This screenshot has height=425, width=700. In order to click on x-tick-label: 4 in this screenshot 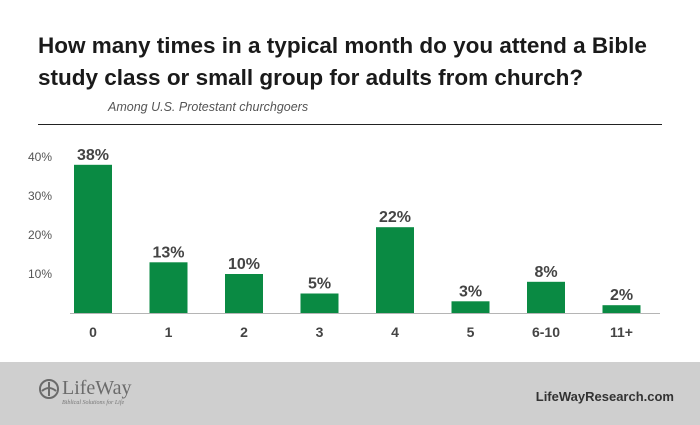, I will do `click(395, 332)`.